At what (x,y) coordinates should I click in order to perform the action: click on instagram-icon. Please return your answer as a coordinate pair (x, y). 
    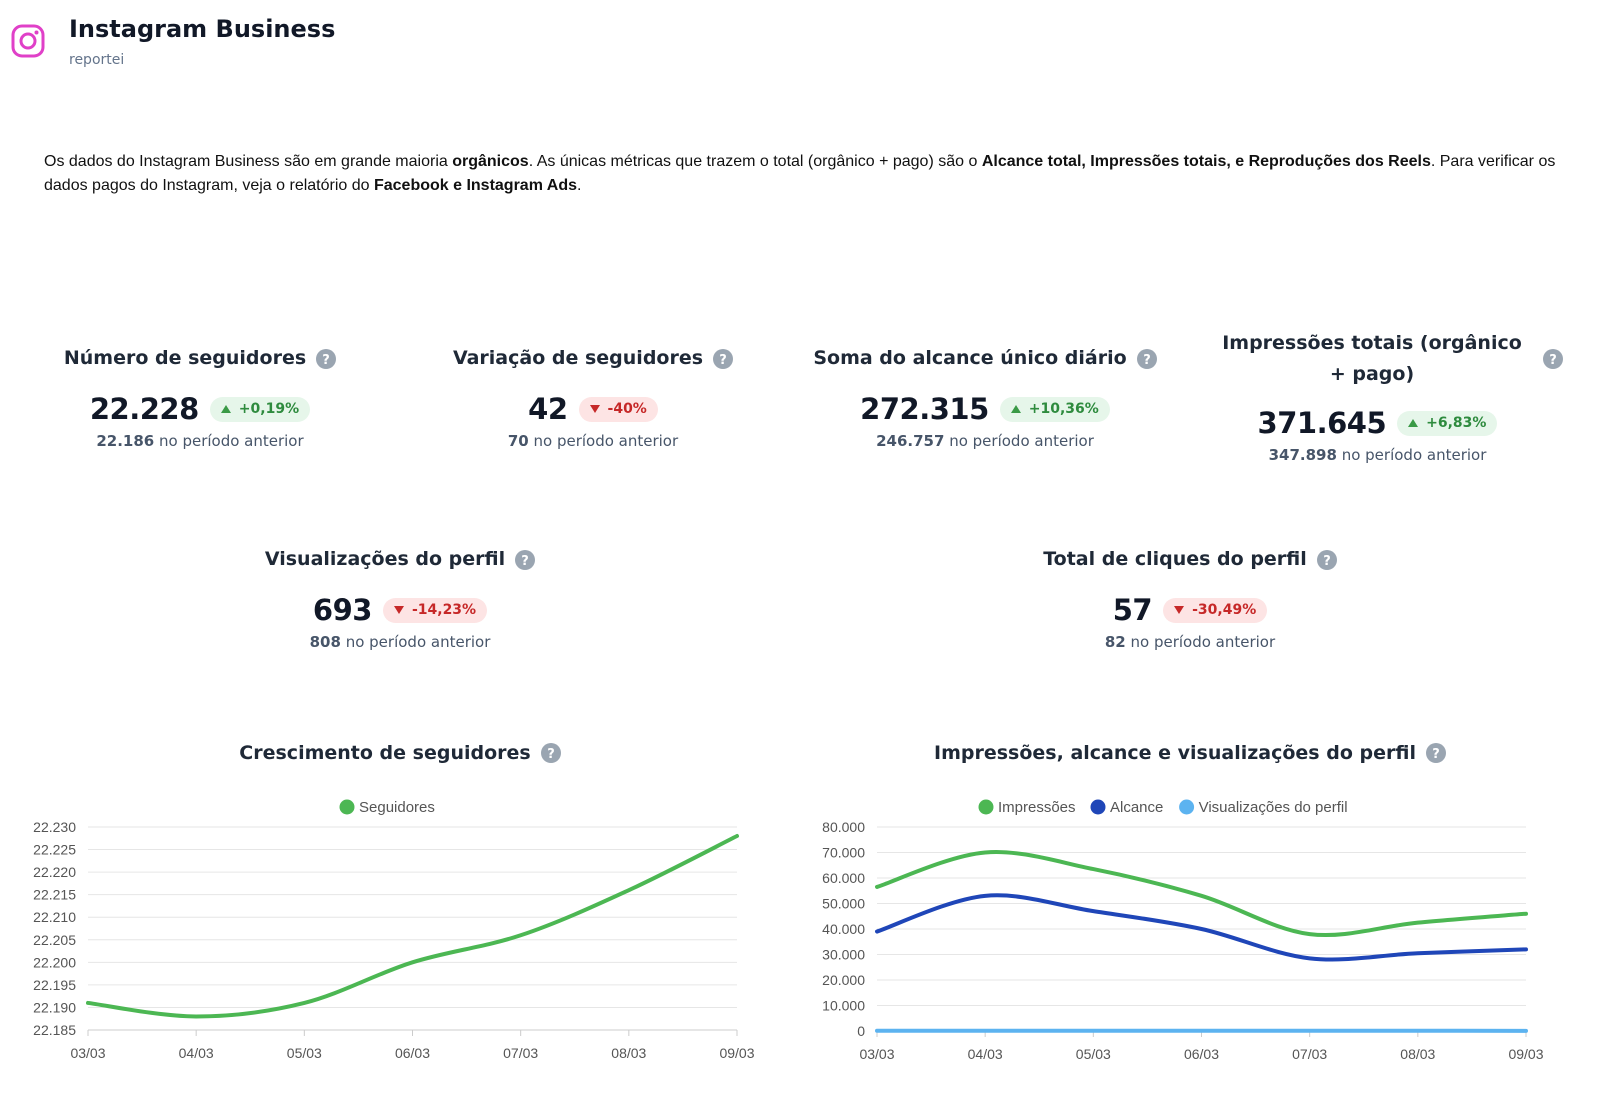
    Looking at the image, I should click on (28, 41).